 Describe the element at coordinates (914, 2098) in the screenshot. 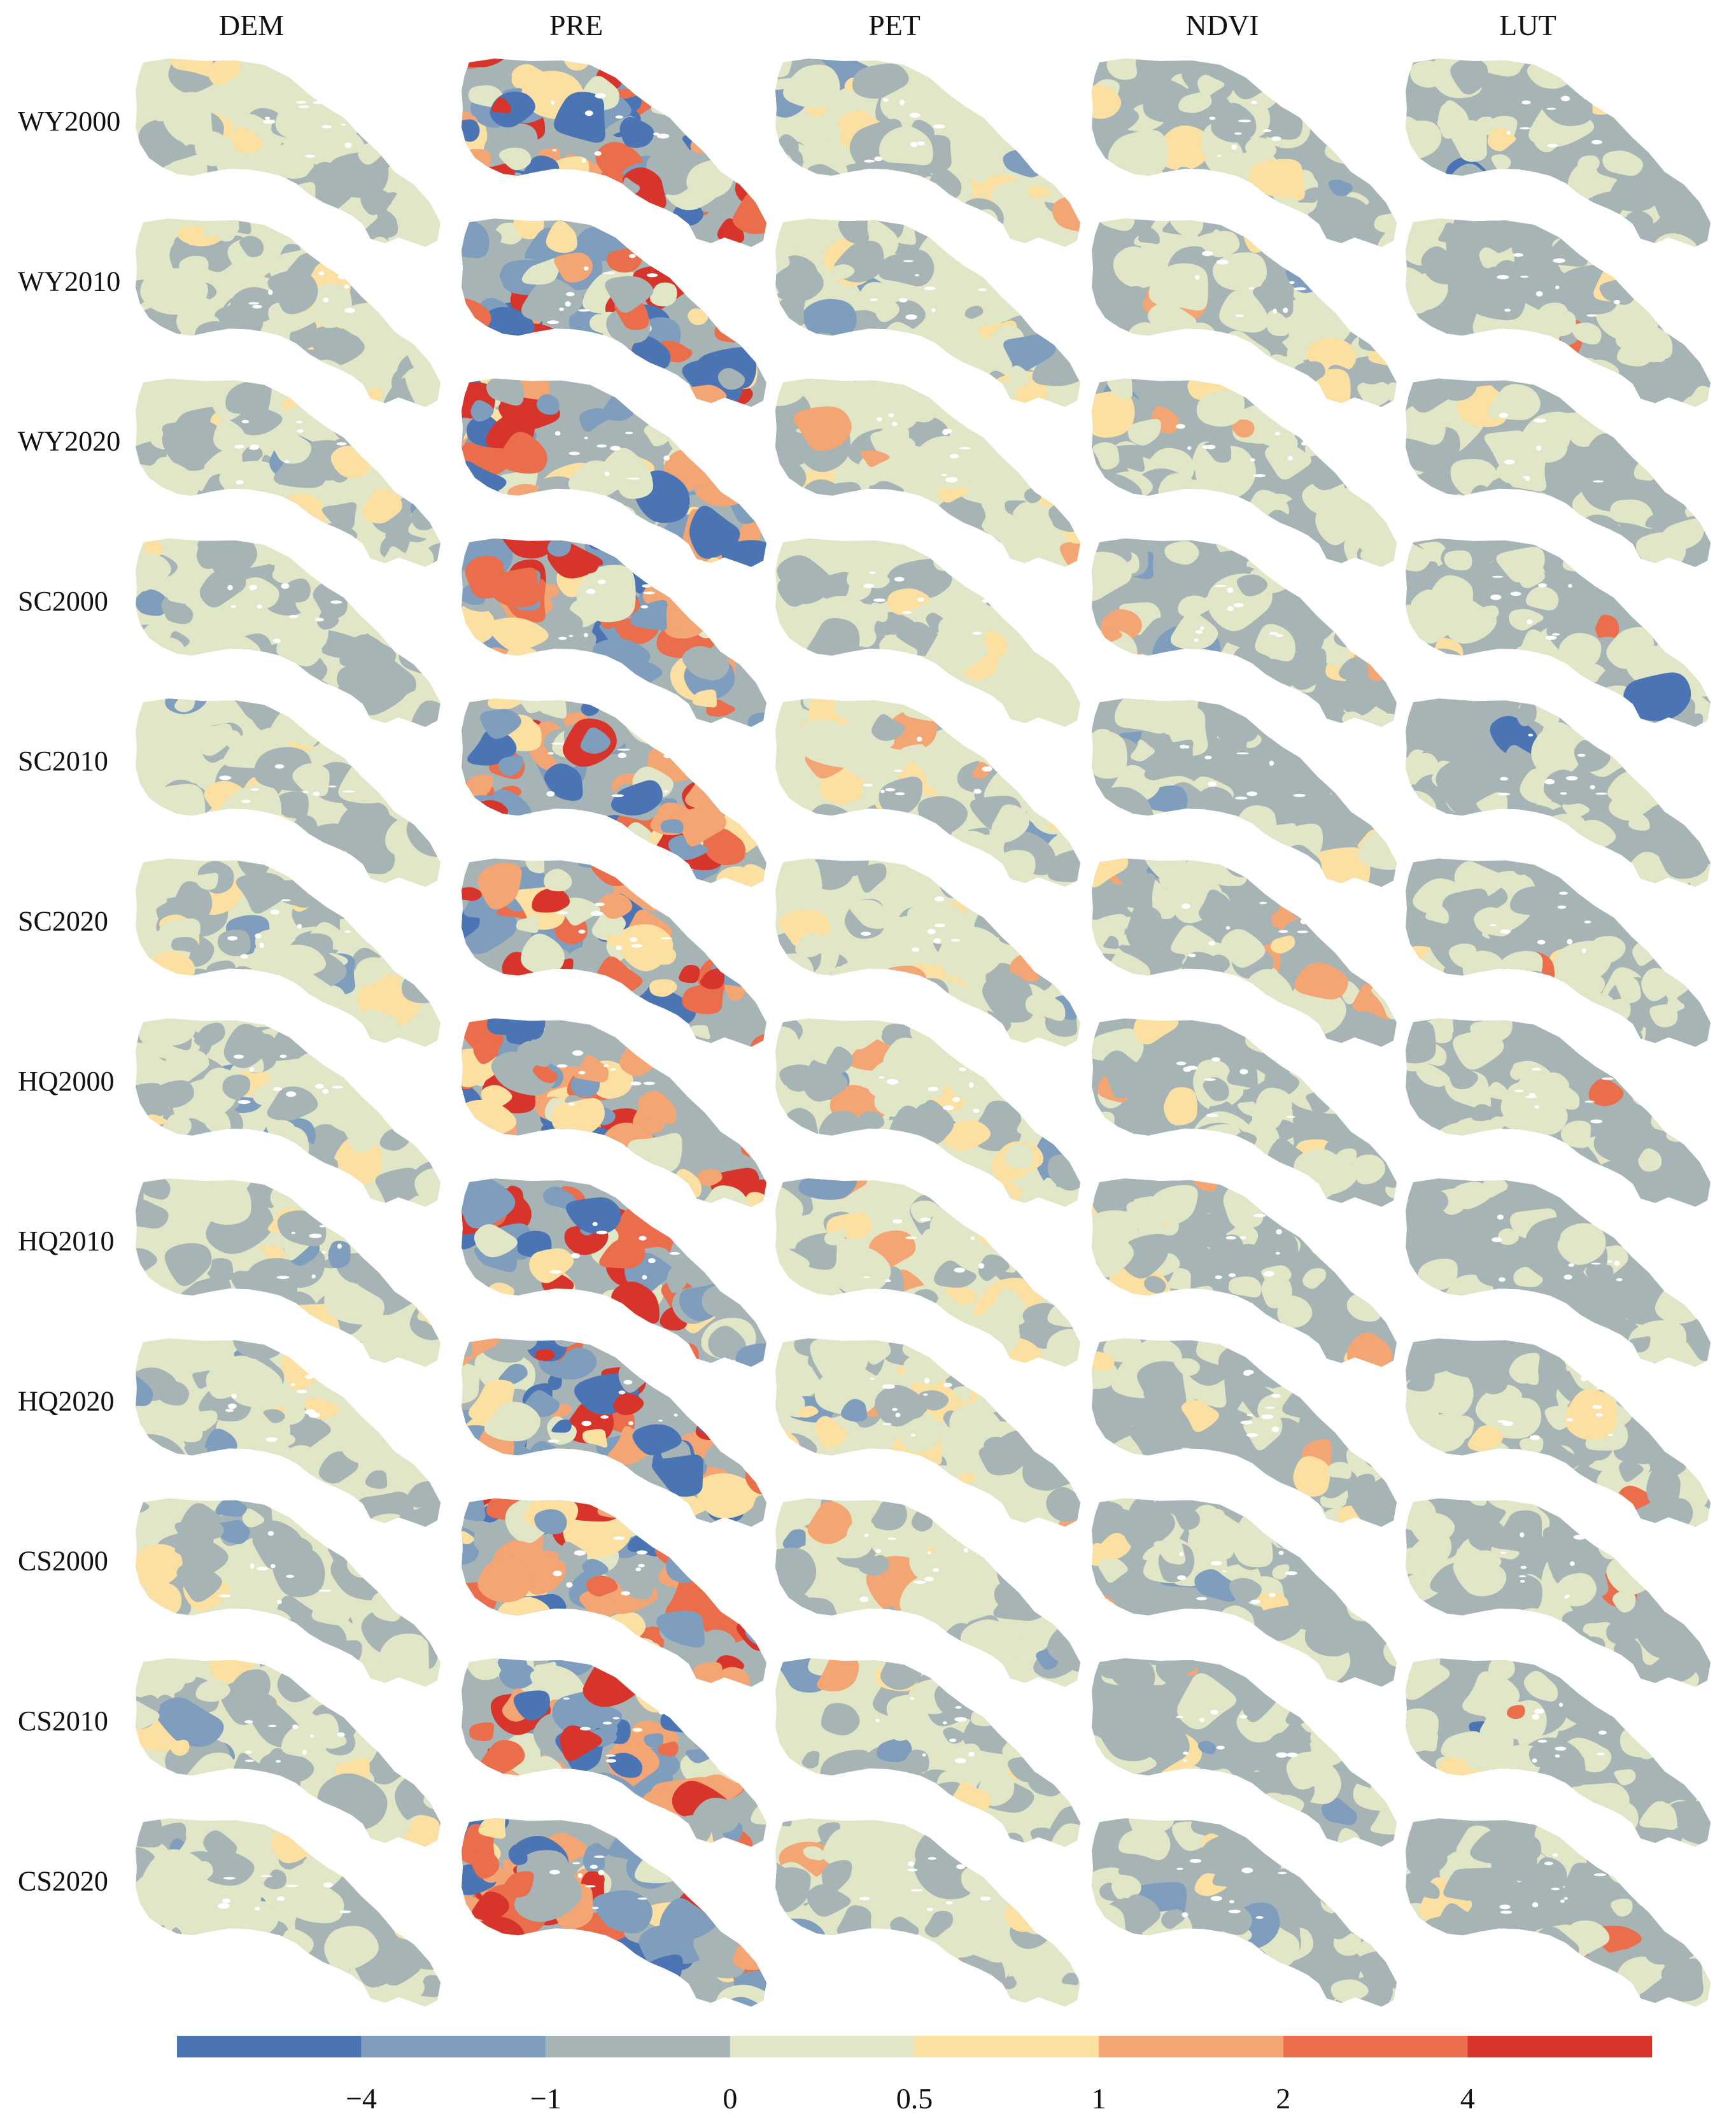

I see `colorbar-tick-3: 0.5` at that location.